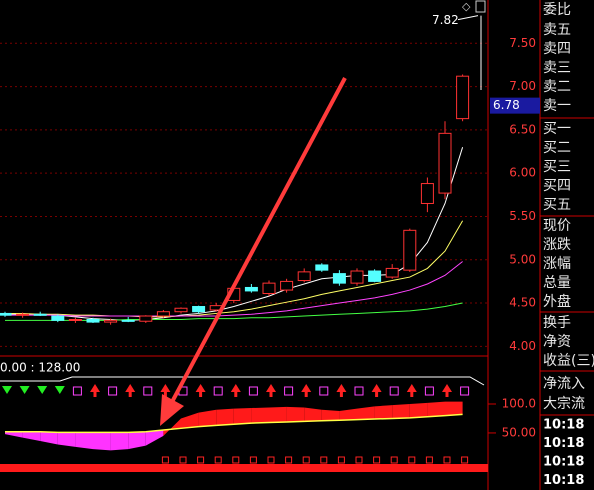 The width and height of the screenshot is (594, 490). What do you see at coordinates (564, 404) in the screenshot?
I see `side-label: 大宗流` at bounding box center [564, 404].